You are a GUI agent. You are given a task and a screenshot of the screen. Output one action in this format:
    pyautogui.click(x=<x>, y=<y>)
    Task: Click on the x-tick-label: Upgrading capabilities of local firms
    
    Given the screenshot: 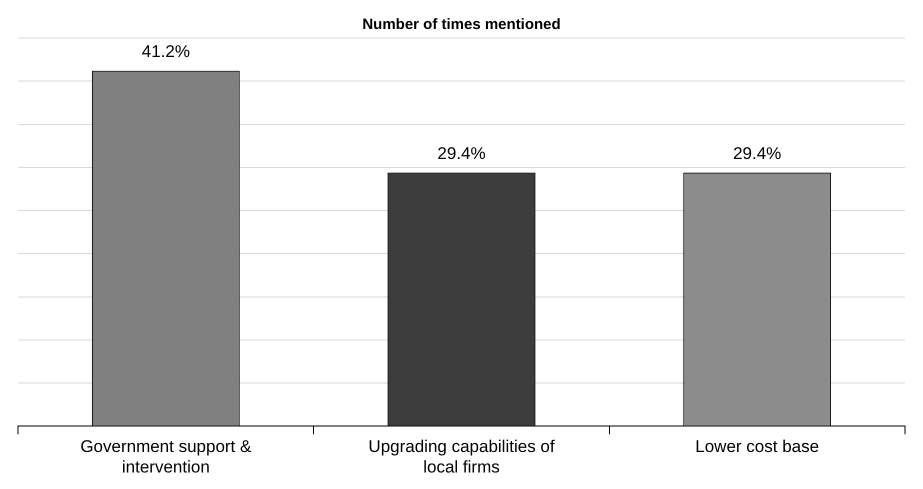 What is the action you would take?
    pyautogui.click(x=461, y=456)
    